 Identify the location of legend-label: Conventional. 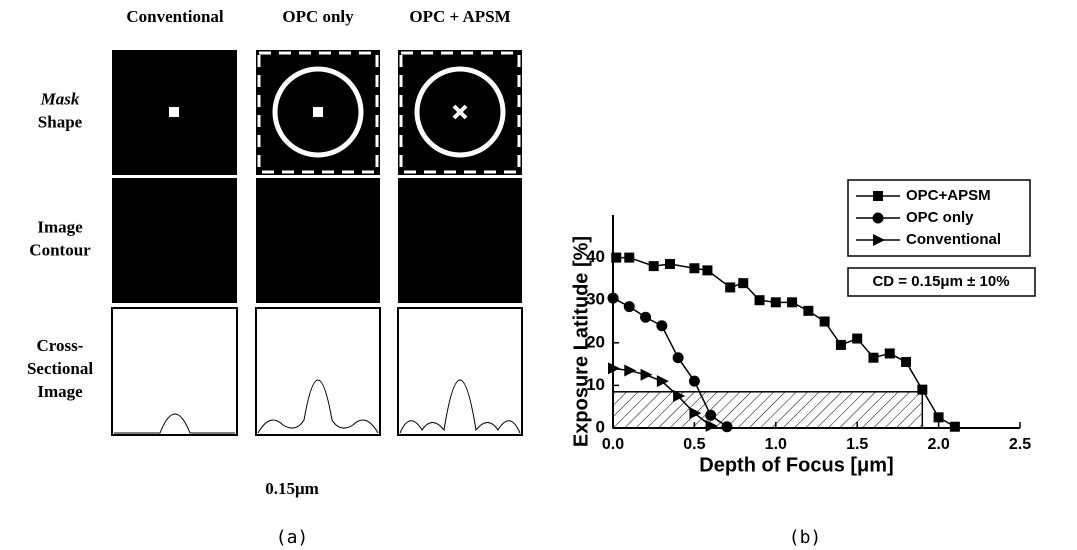
(953, 239).